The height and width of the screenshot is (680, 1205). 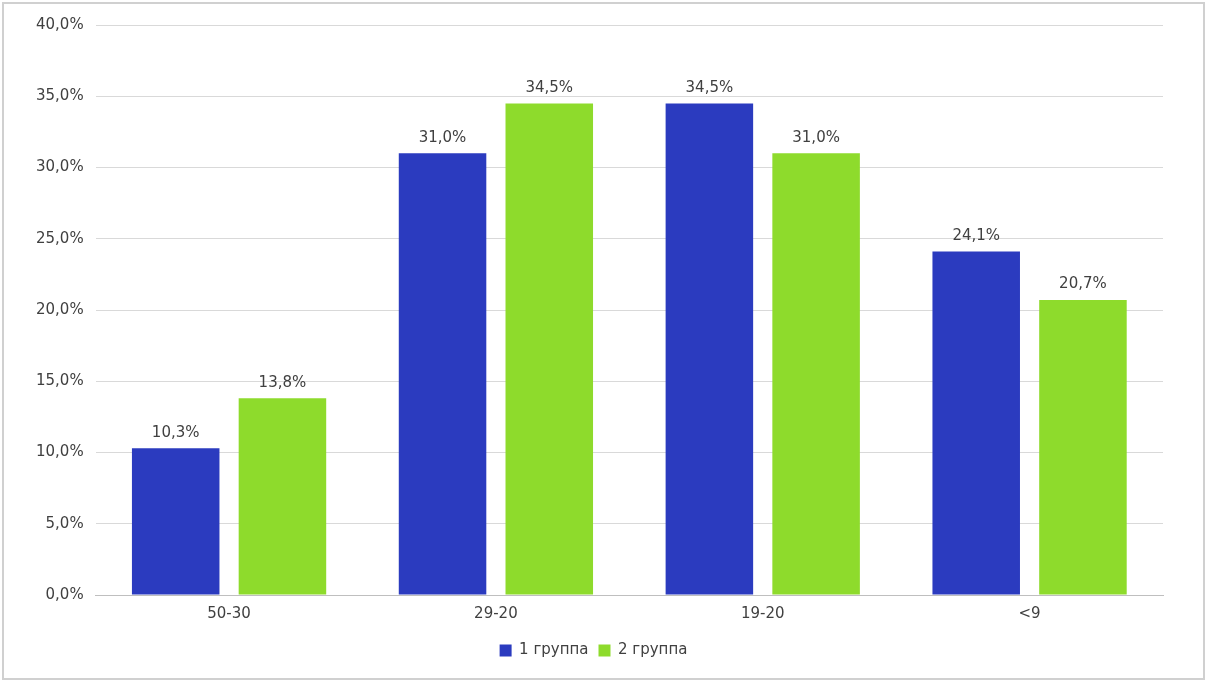 I want to click on data-label: 13,8%, so click(x=282, y=381).